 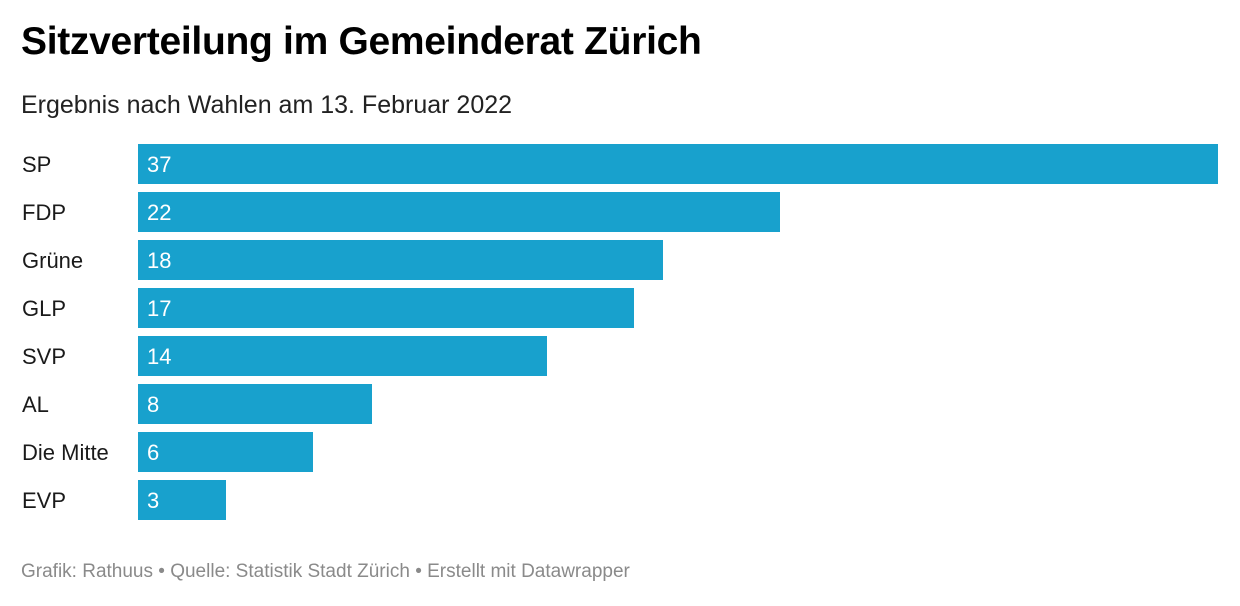 What do you see at coordinates (400, 260) in the screenshot?
I see `bar-grüne` at bounding box center [400, 260].